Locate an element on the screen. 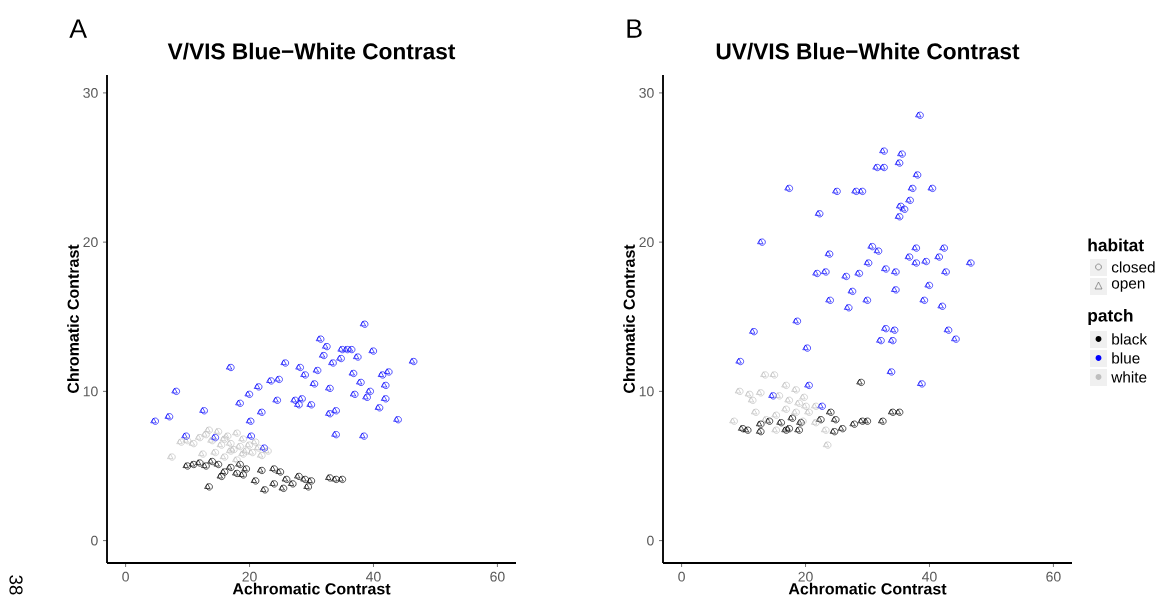  x-tick-label: 0 is located at coordinates (125, 576).